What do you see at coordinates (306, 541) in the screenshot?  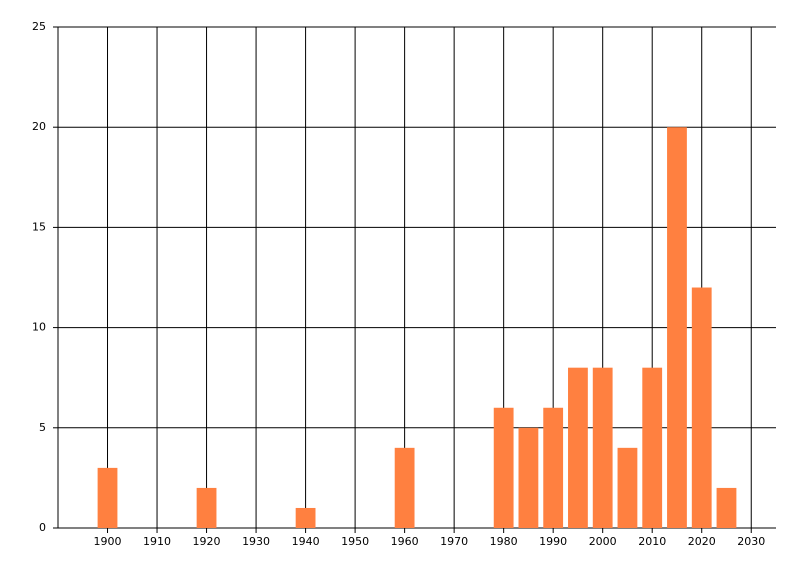 I see `x-tick-label: 1940` at bounding box center [306, 541].